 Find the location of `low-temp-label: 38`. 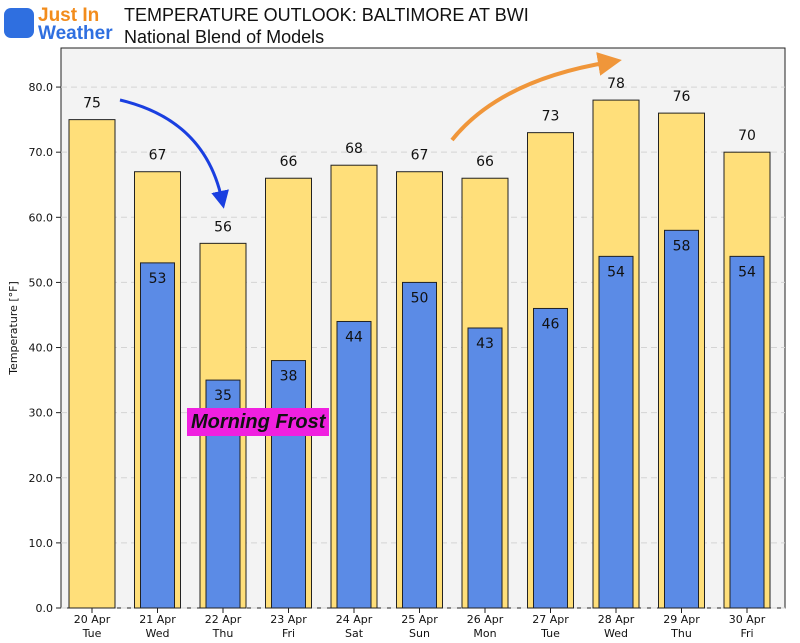

low-temp-label: 38 is located at coordinates (289, 377).